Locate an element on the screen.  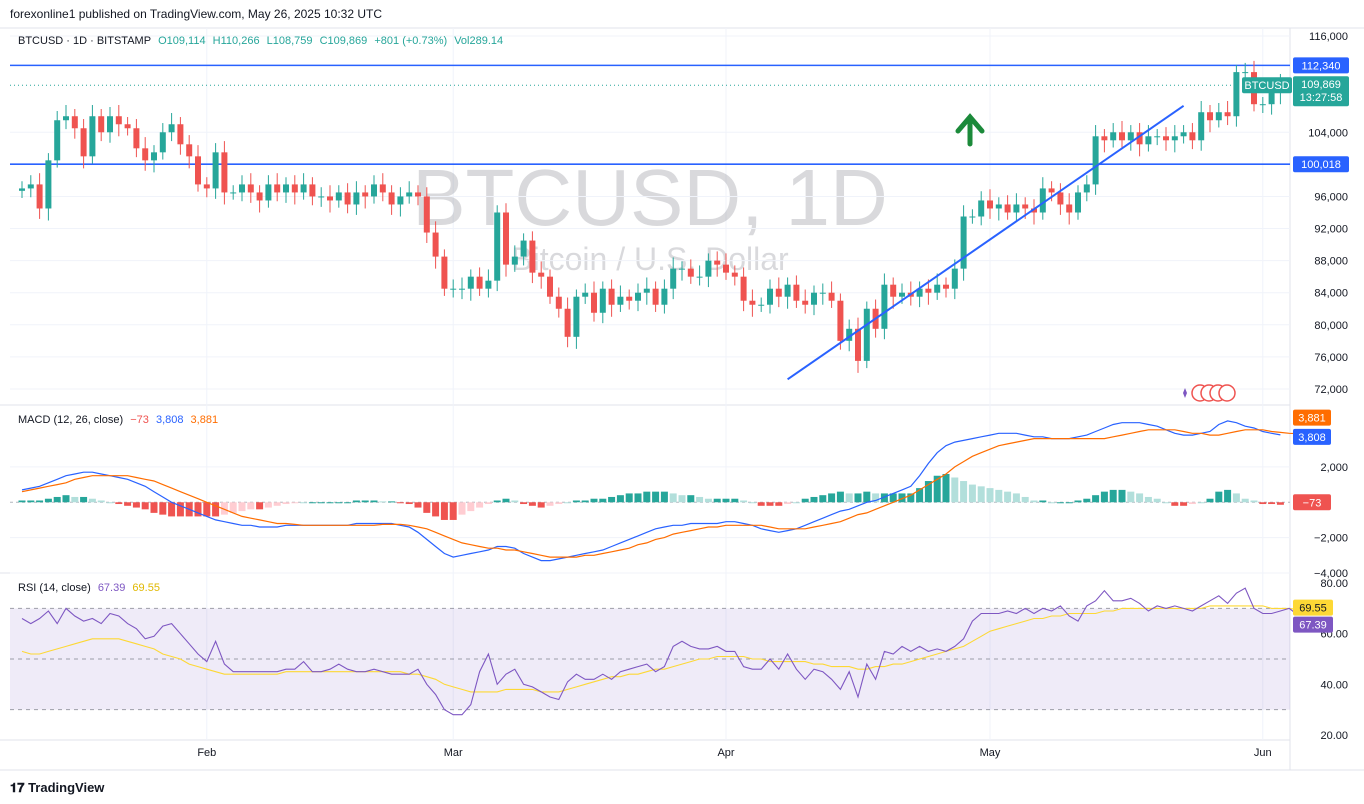
trendline is located at coordinates (986, 242).